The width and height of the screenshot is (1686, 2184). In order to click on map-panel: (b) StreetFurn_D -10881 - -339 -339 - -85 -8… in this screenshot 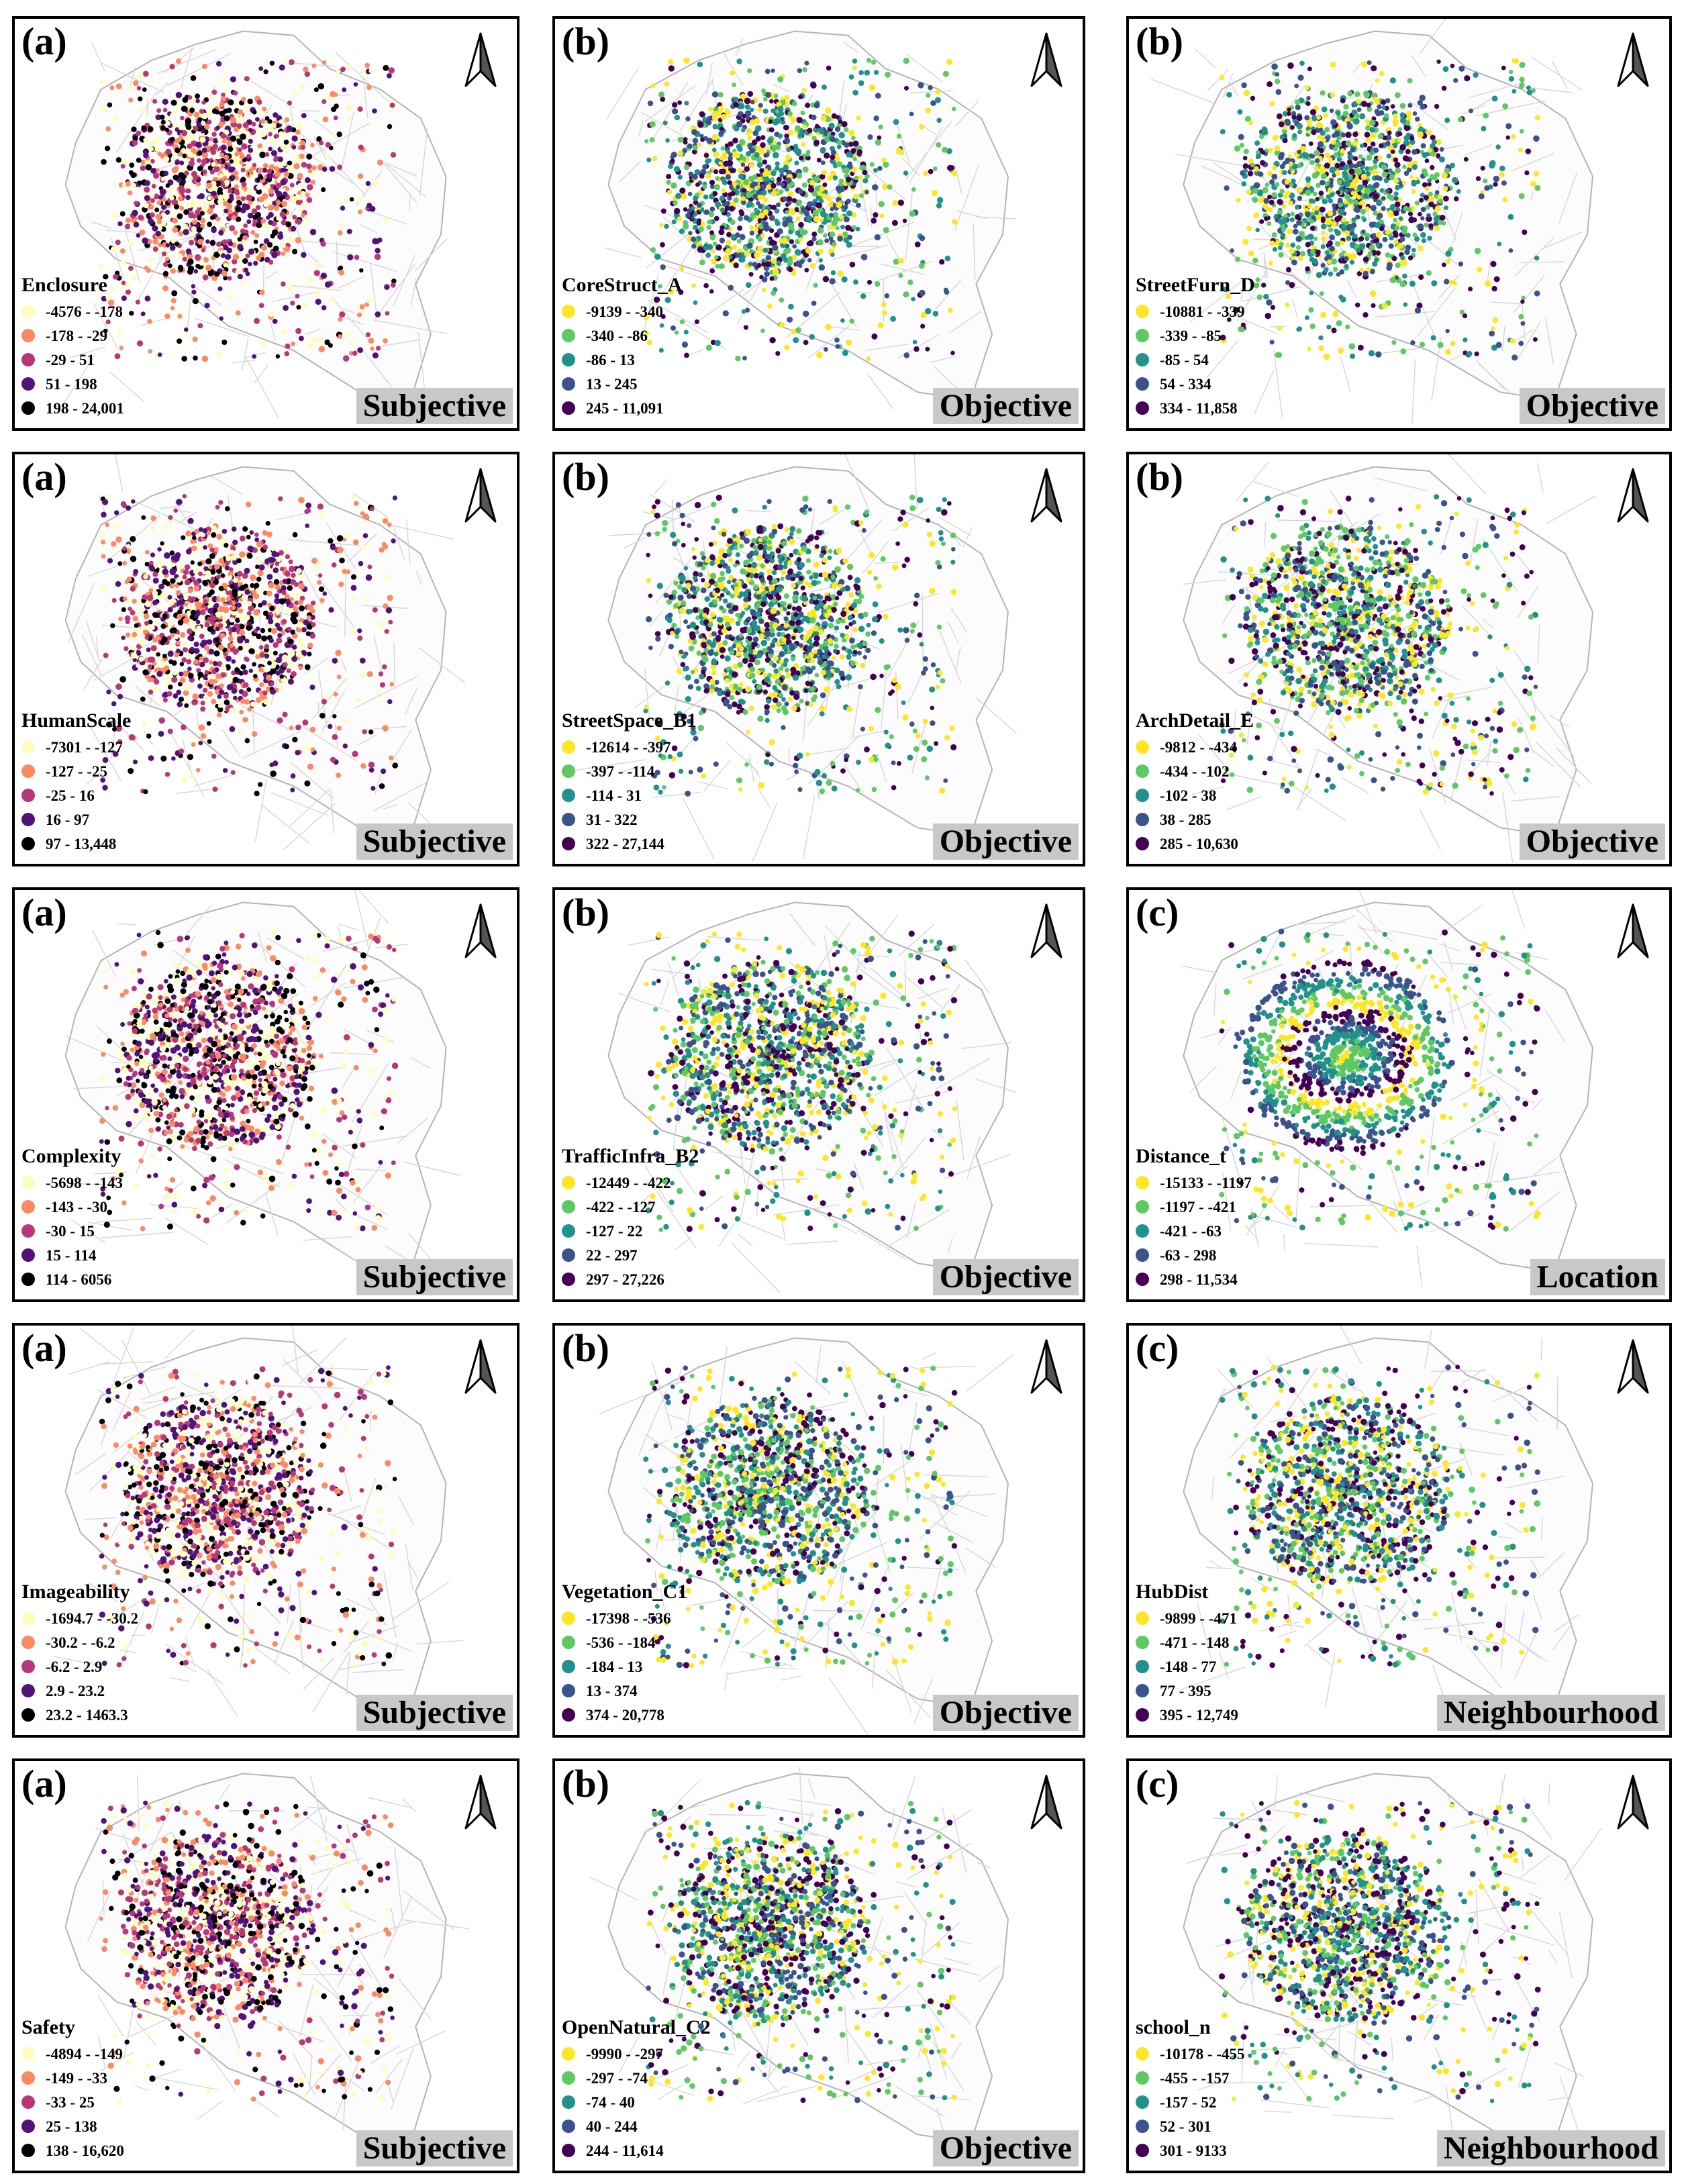, I will do `click(1399, 224)`.